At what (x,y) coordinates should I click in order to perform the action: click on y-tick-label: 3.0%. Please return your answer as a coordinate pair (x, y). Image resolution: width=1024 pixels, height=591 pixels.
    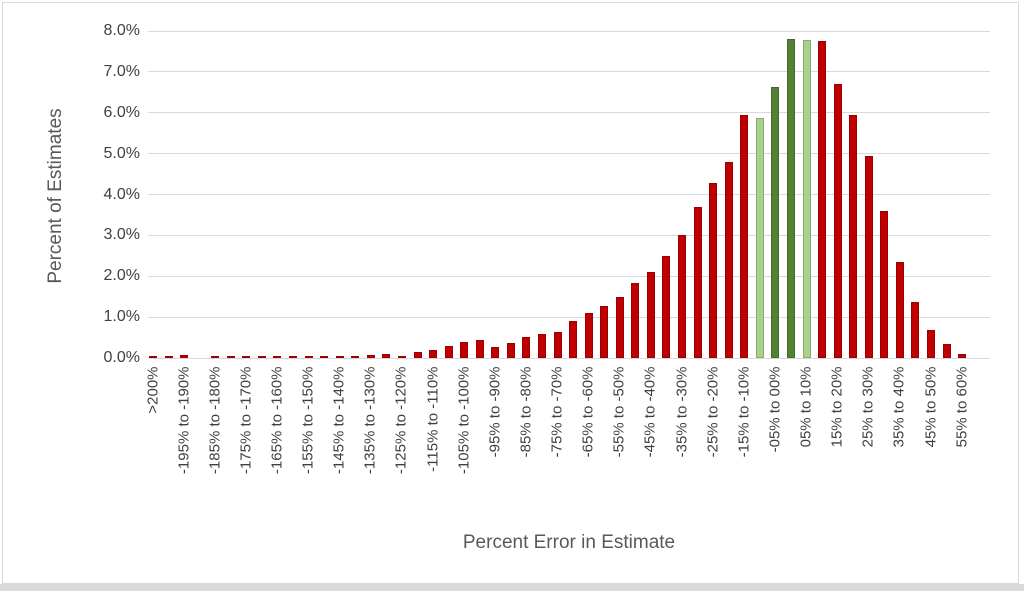
    Looking at the image, I should click on (121, 235).